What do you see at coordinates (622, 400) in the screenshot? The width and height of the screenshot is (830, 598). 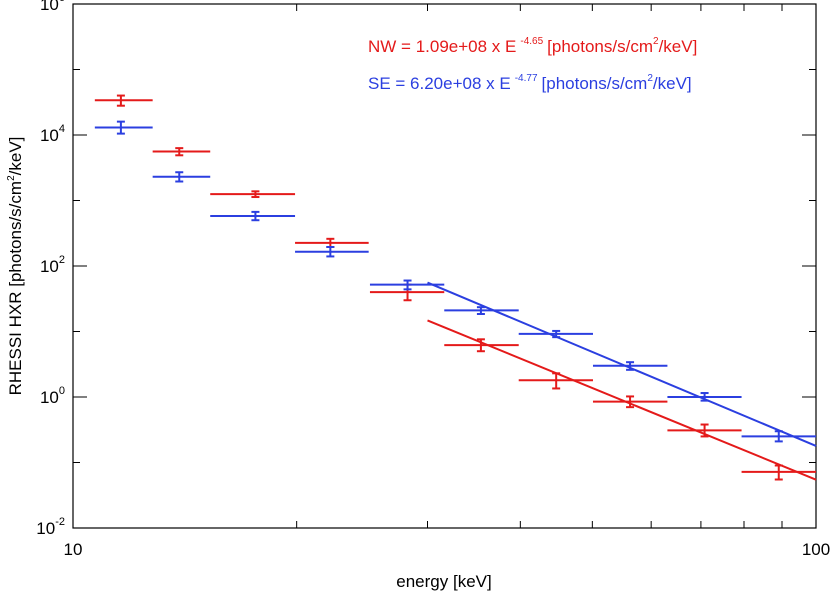 I see `fit-line-nw` at bounding box center [622, 400].